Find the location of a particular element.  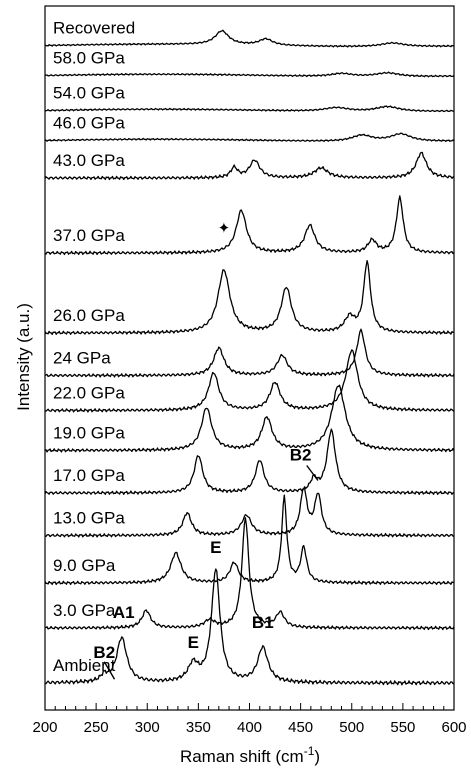

x-tick-label: 250 is located at coordinates (96, 727).